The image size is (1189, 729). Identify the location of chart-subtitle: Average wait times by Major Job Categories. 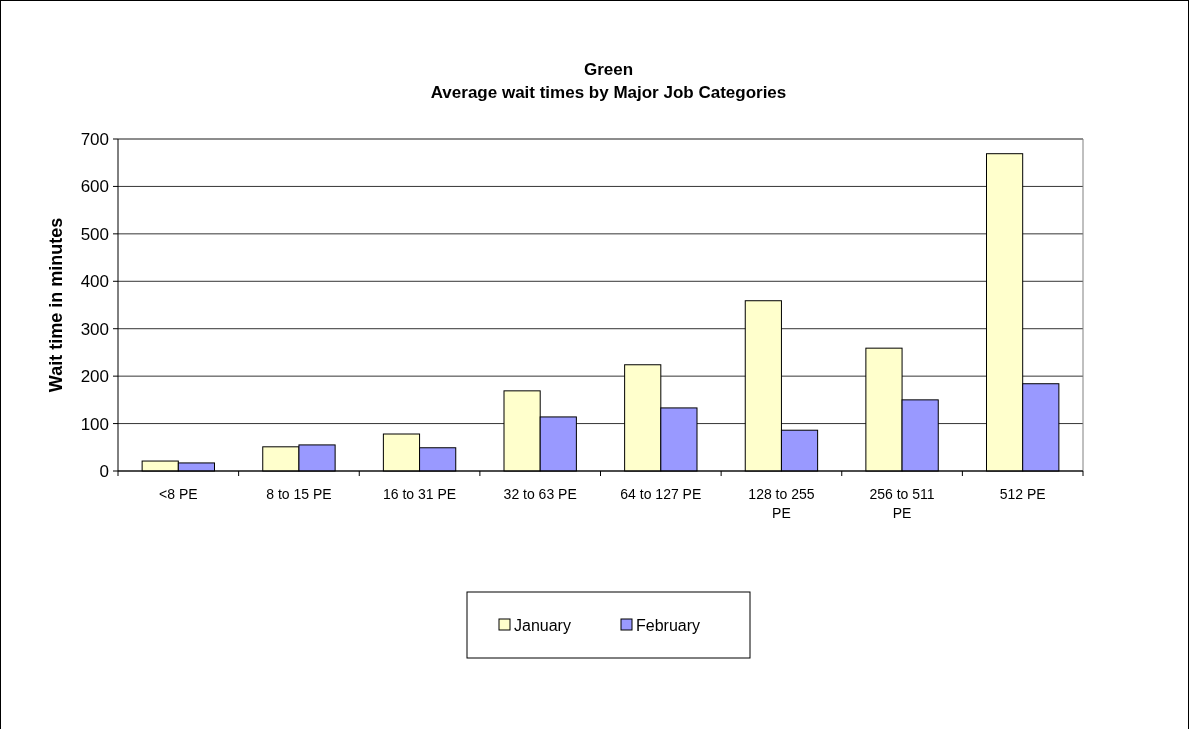
(608, 92).